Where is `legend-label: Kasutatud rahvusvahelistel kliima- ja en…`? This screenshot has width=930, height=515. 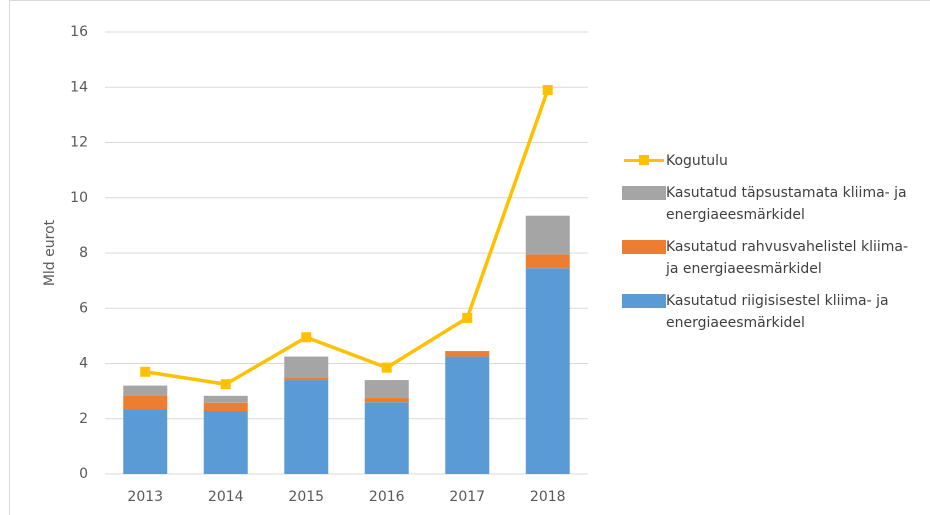 legend-label: Kasutatud rahvusvahelistel kliima- ja en… is located at coordinates (787, 258).